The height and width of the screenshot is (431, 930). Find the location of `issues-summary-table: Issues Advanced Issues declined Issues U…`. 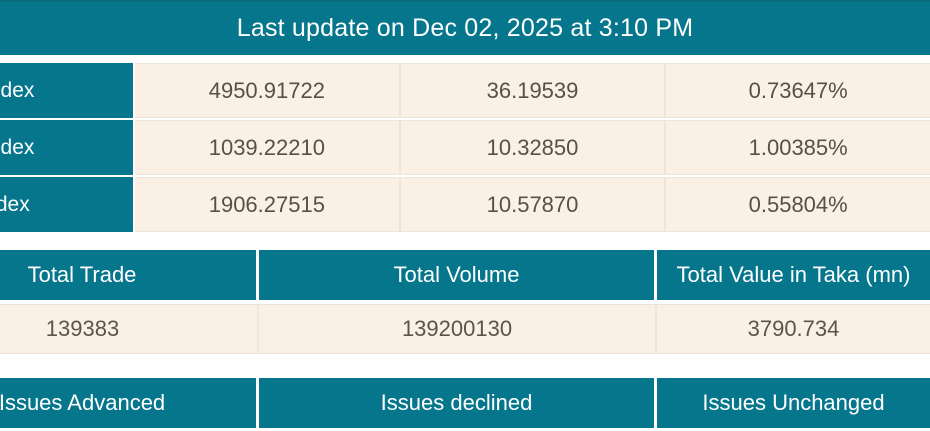

issues-summary-table: Issues Advanced Issues declined Issues U… is located at coordinates (465, 403).